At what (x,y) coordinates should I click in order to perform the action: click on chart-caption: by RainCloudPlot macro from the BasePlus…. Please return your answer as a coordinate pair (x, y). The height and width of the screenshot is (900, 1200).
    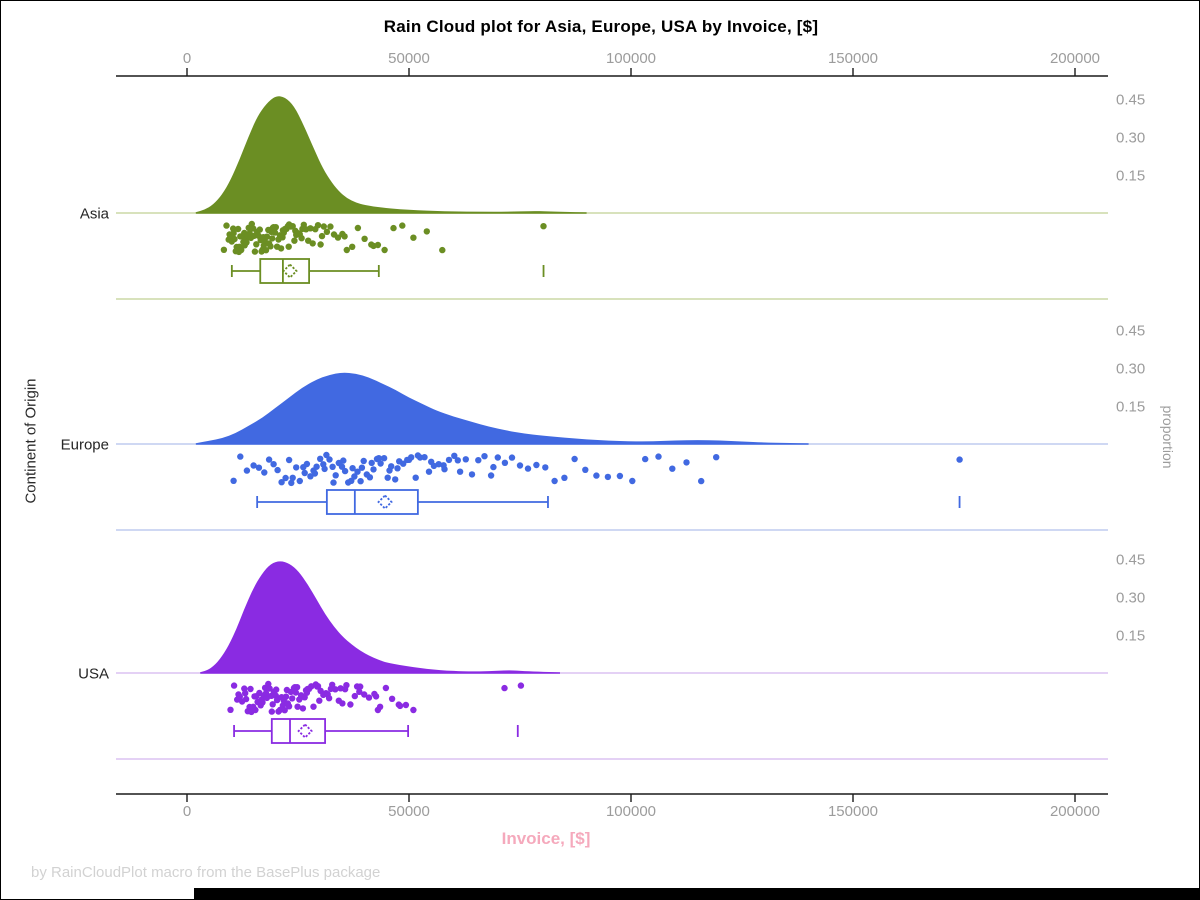
    Looking at the image, I should click on (206, 872).